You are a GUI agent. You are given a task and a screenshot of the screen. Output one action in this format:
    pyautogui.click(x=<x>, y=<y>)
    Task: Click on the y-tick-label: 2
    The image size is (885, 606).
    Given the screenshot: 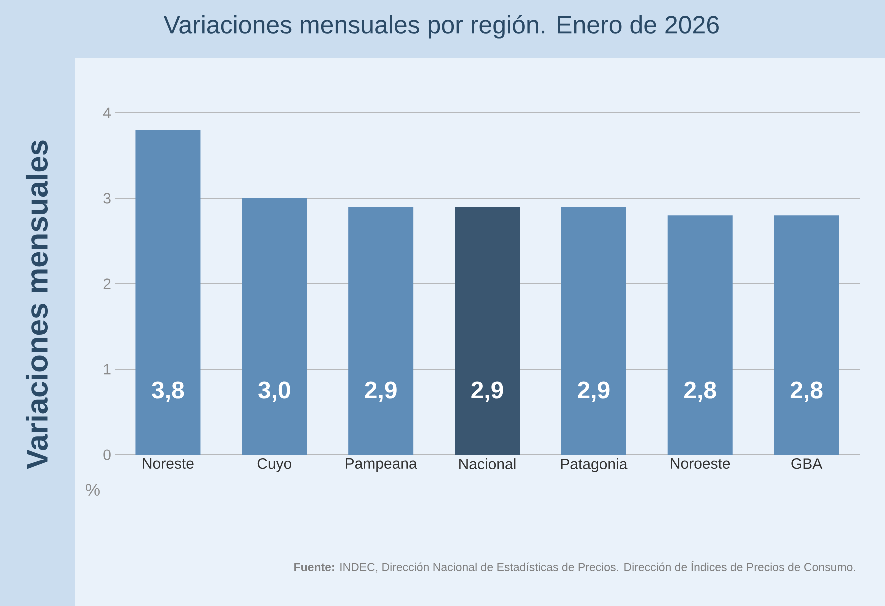 What is the action you would take?
    pyautogui.click(x=107, y=284)
    